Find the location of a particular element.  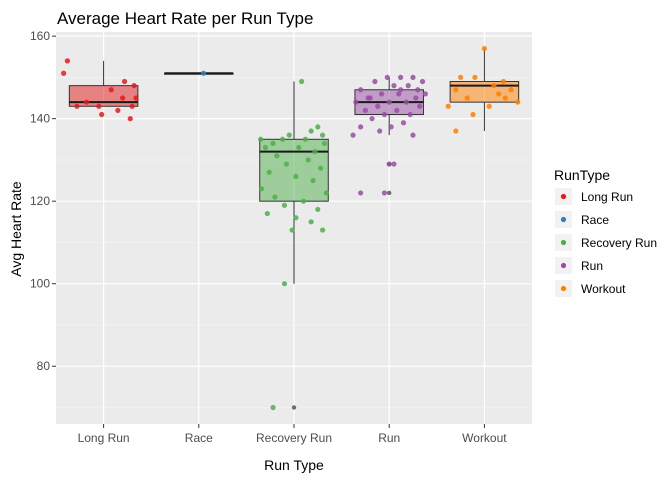

y-tick-label: 160 is located at coordinates (40, 36).